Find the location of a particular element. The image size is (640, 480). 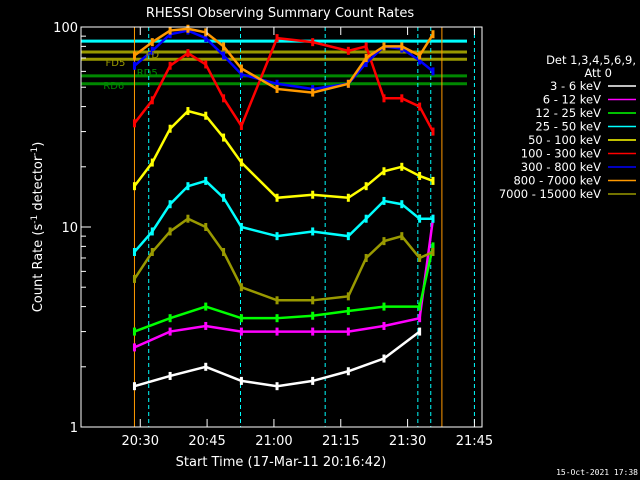

legend-label-0: 3 - 6 keV is located at coordinates (575, 86).